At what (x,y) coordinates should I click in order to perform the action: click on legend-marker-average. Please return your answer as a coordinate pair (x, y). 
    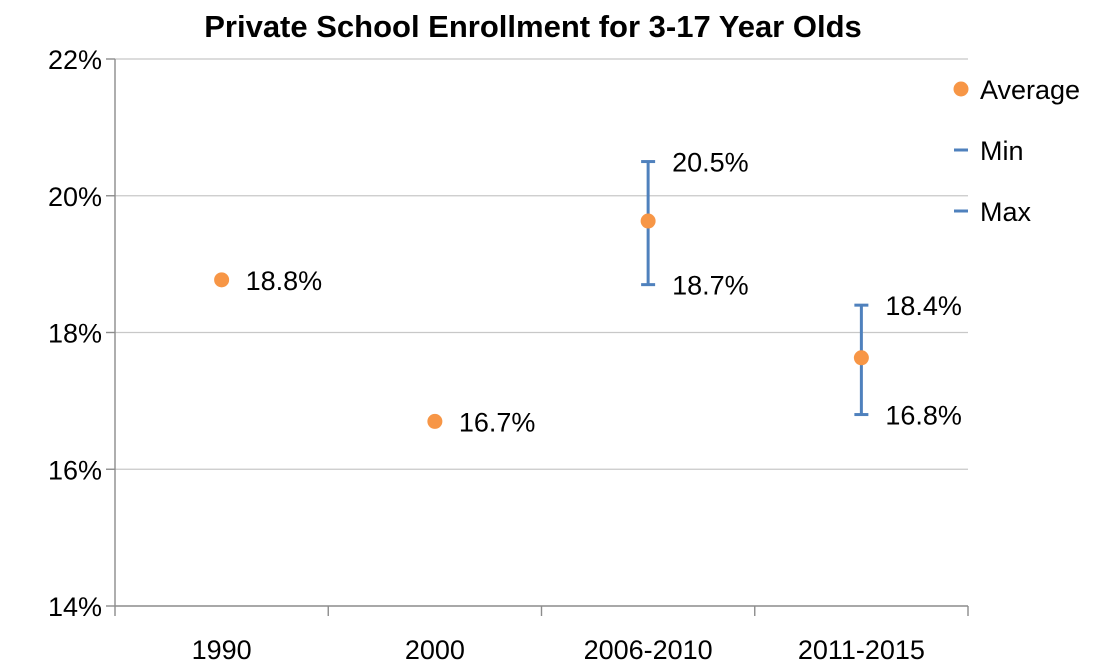
    Looking at the image, I should click on (961, 89).